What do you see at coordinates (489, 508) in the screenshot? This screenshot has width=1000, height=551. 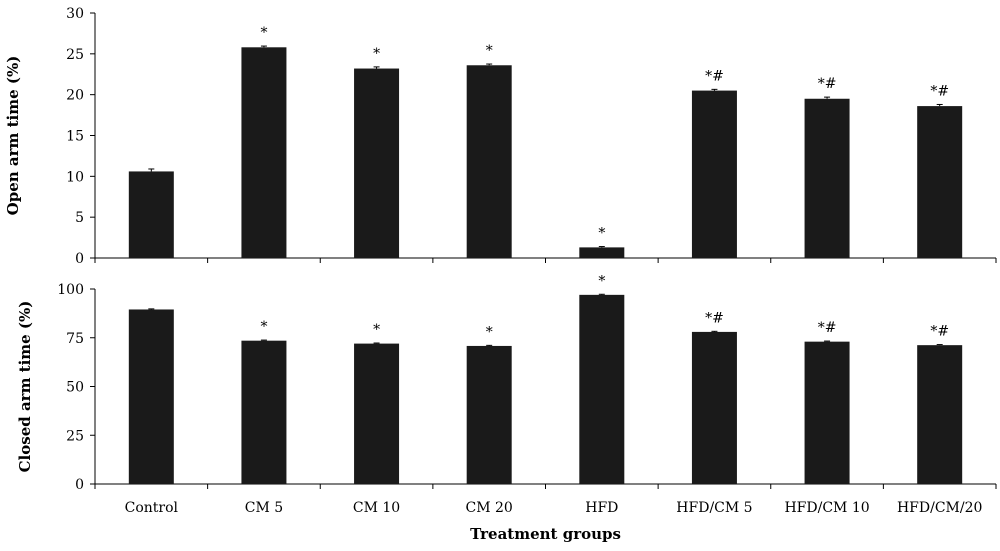 I see `category-label: CM 20` at bounding box center [489, 508].